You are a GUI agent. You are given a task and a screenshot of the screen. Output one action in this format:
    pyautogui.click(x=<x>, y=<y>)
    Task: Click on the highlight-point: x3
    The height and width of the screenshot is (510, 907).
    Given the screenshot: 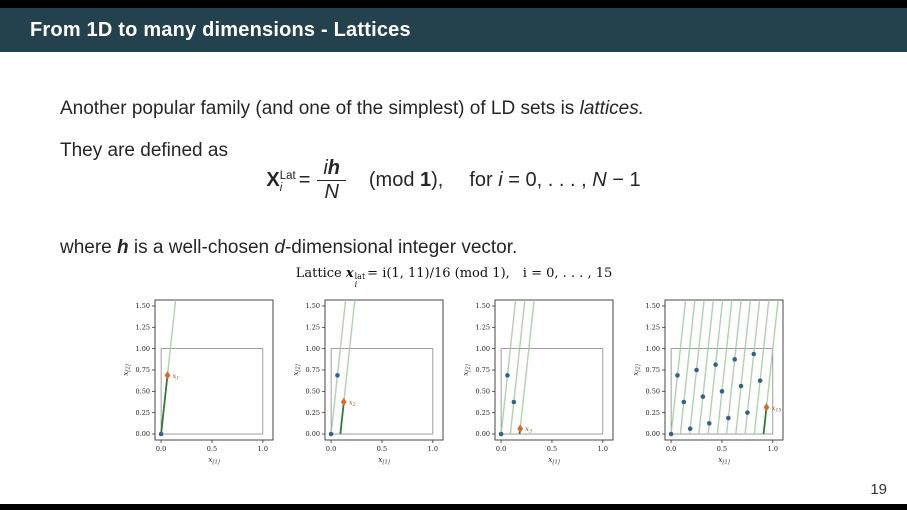 What is the action you would take?
    pyautogui.click(x=524, y=429)
    